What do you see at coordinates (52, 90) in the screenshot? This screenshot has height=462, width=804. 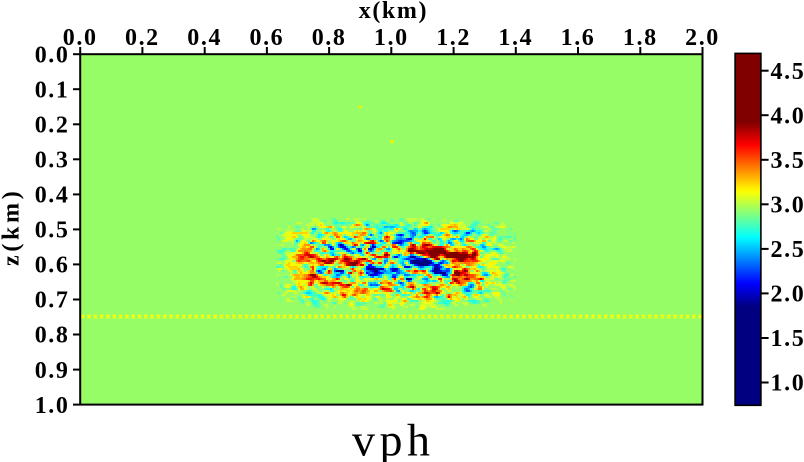 I see `svg-text: 0.1` at bounding box center [52, 90].